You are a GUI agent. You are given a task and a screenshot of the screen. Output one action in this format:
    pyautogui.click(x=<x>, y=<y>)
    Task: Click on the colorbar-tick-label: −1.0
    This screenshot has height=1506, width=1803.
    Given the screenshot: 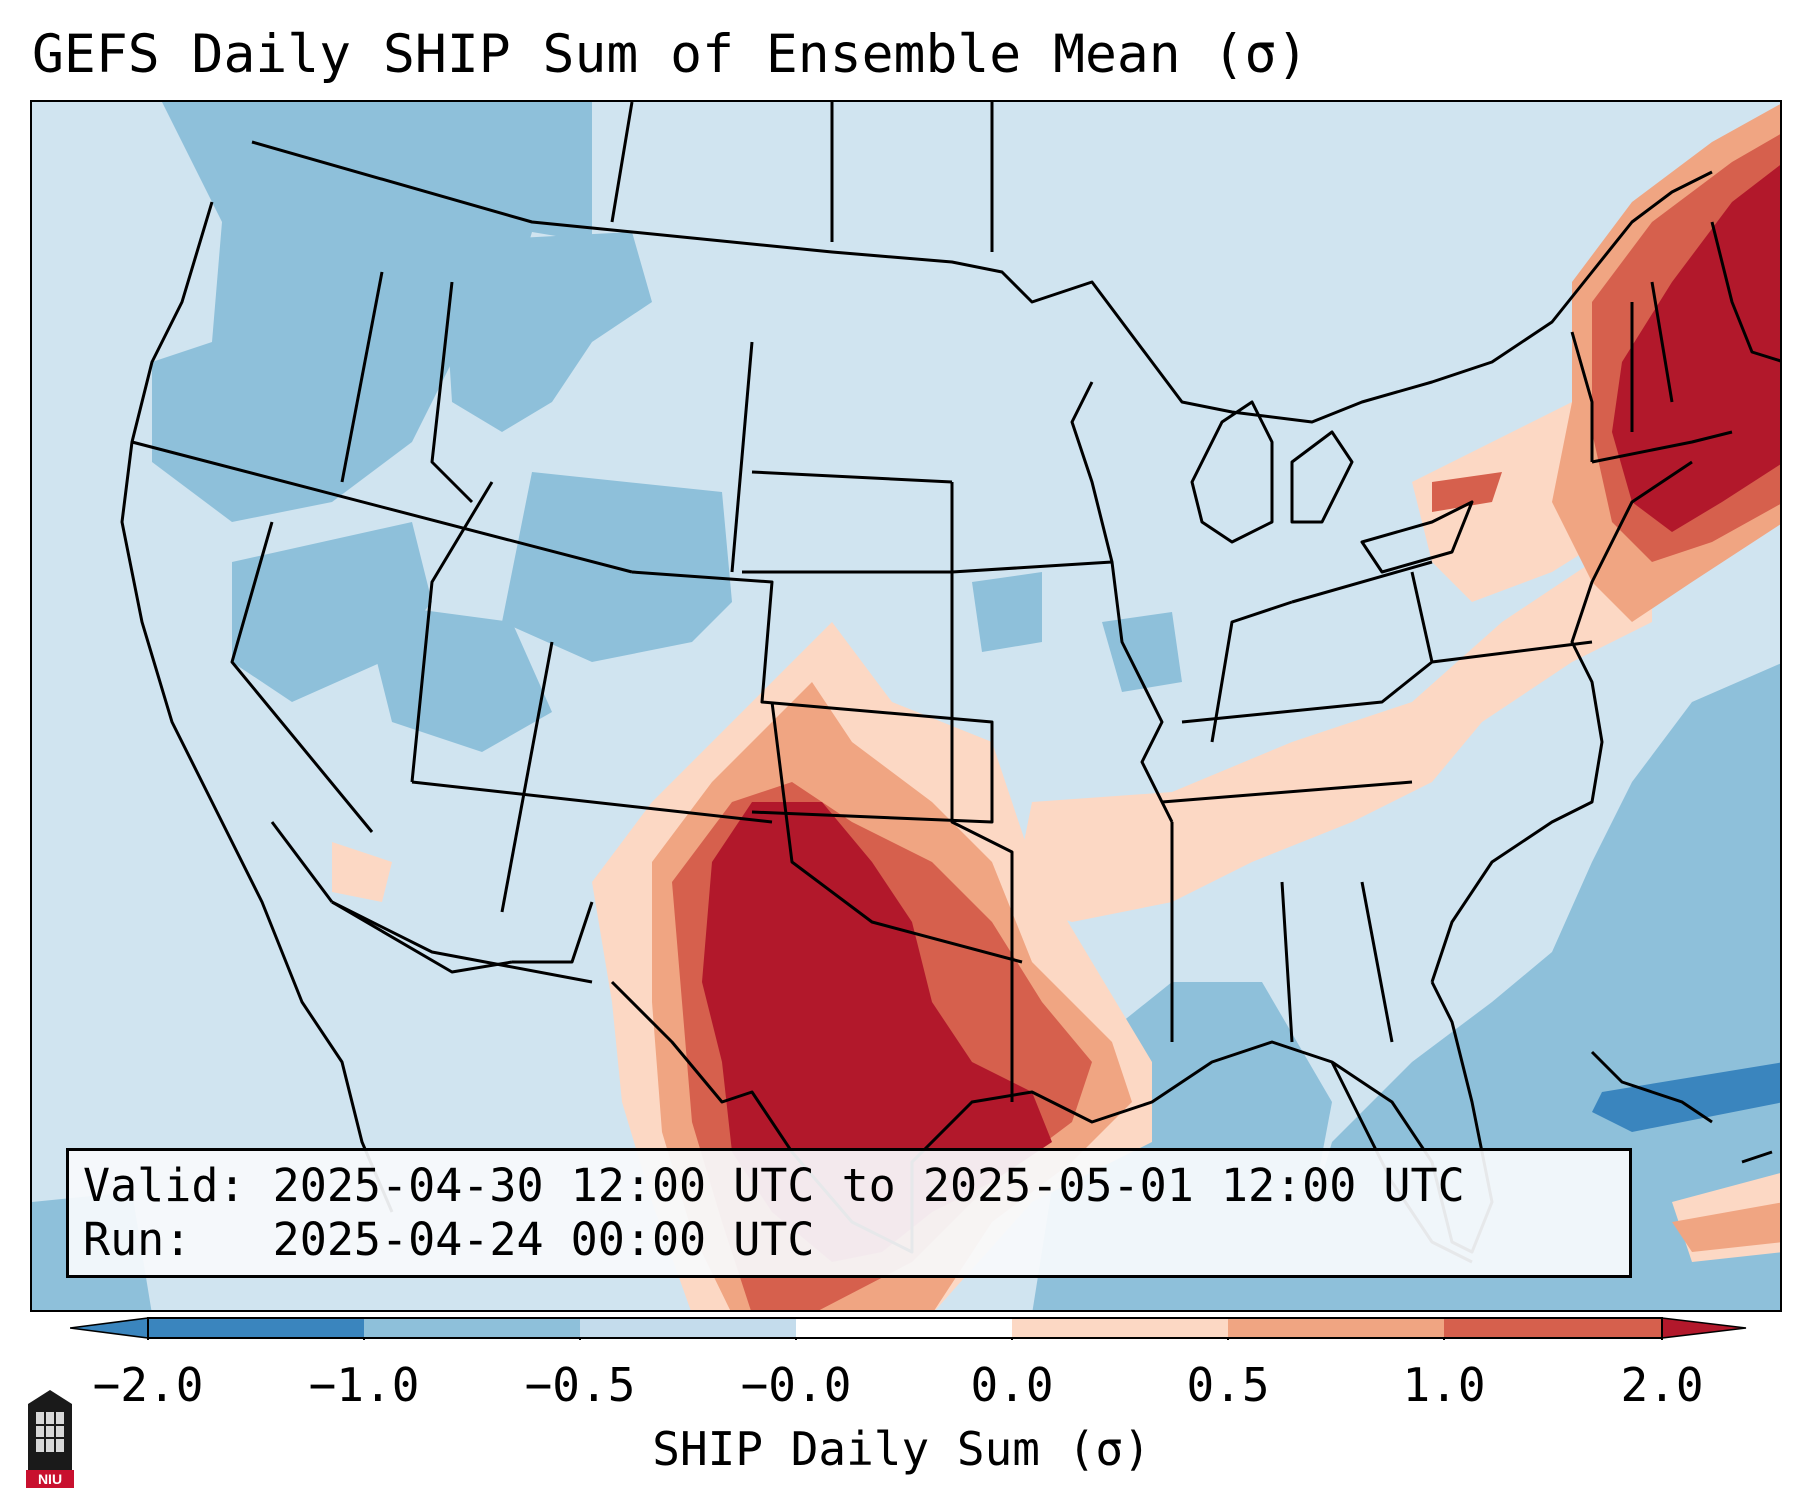 What is the action you would take?
    pyautogui.click(x=364, y=1385)
    